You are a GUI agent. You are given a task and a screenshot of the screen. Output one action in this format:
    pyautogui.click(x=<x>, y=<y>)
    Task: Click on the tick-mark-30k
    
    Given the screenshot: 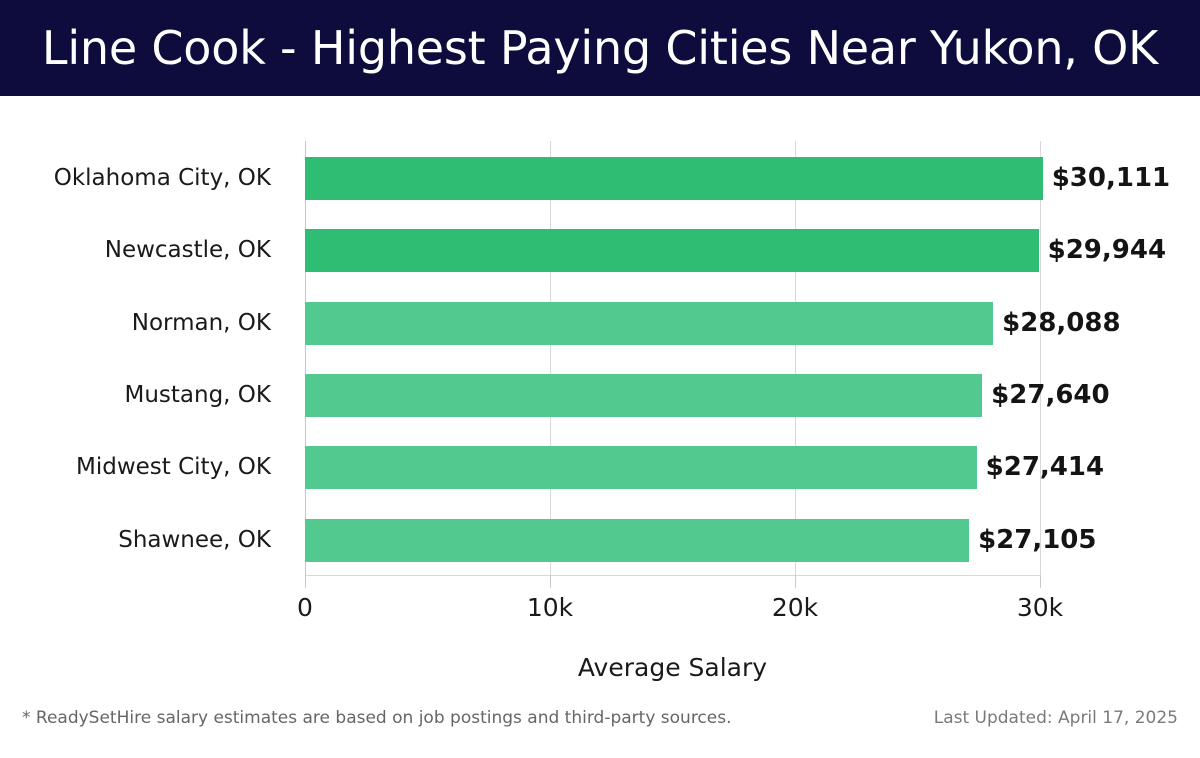 What is the action you would take?
    pyautogui.click(x=1040, y=581)
    